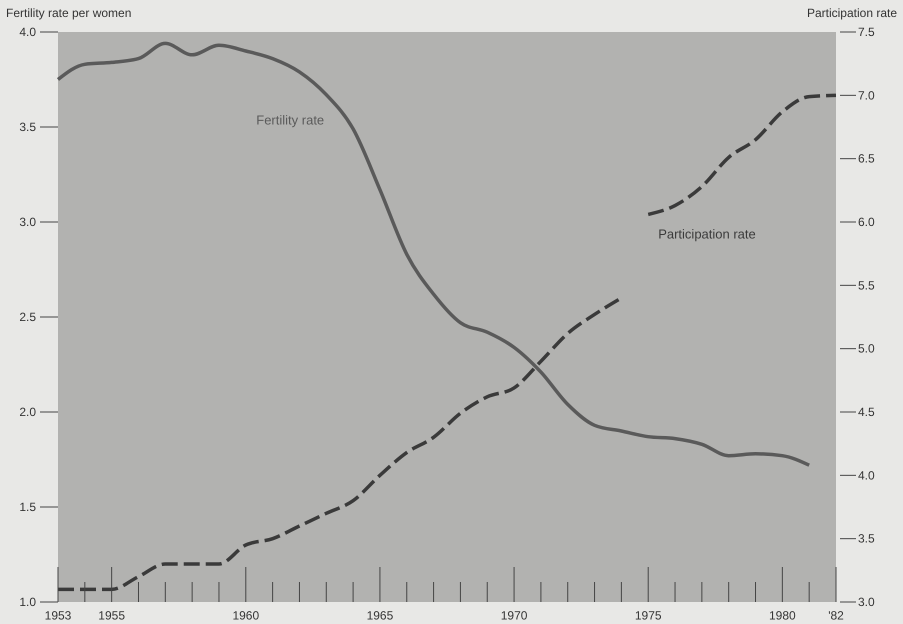  I want to click on y2-tick-label: 6.0, so click(867, 222).